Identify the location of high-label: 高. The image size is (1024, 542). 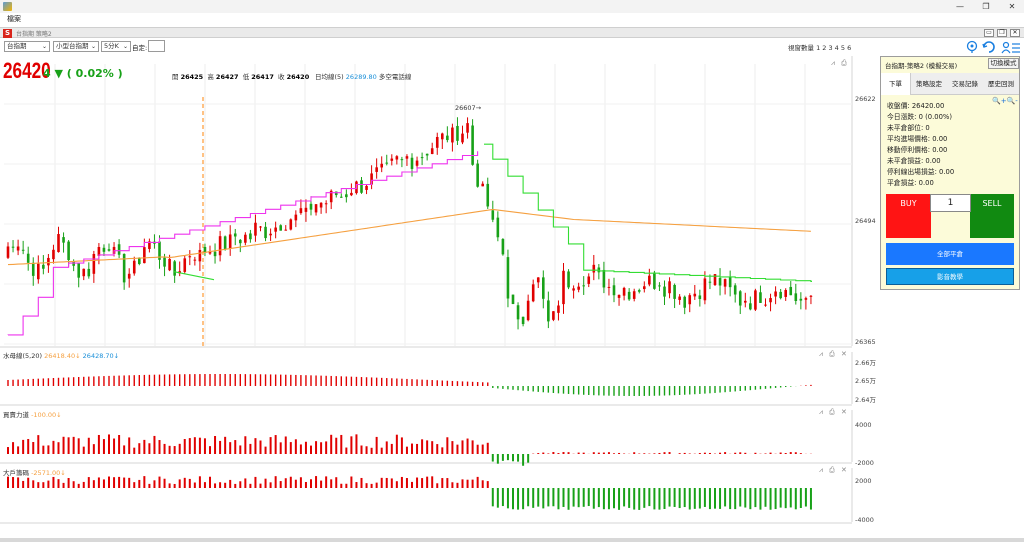
(210, 77).